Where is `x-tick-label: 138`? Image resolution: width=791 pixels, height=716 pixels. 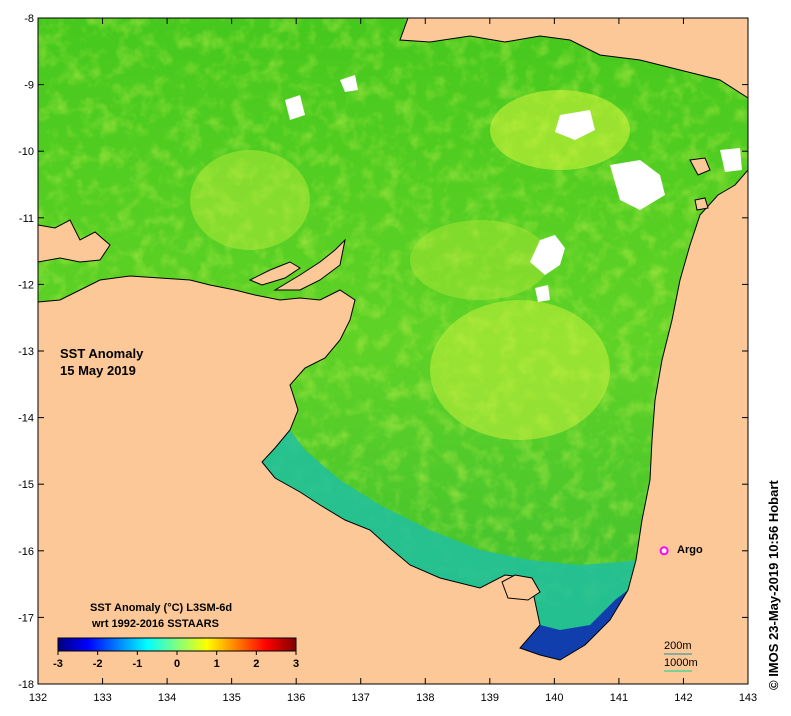 x-tick-label: 138 is located at coordinates (425, 698).